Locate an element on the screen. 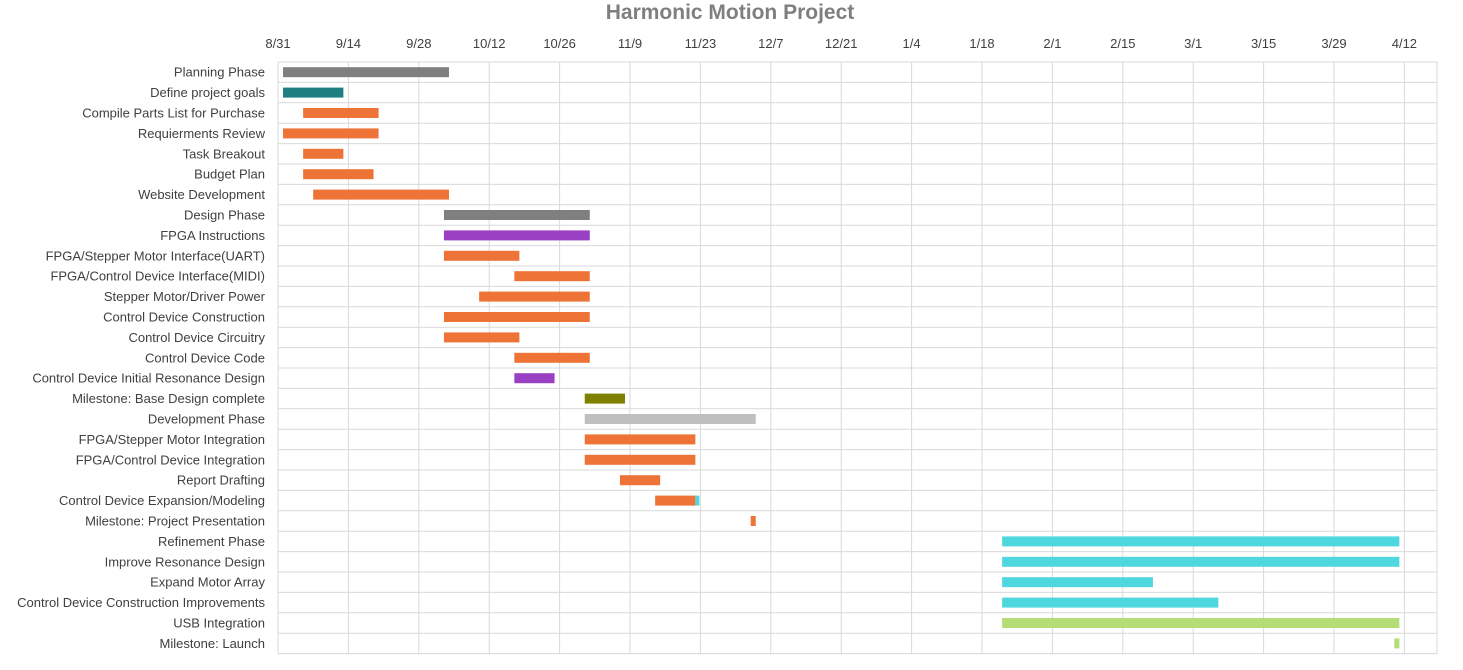 The height and width of the screenshot is (670, 1463). task-label: Control Device Construction Improvements is located at coordinates (141, 602).